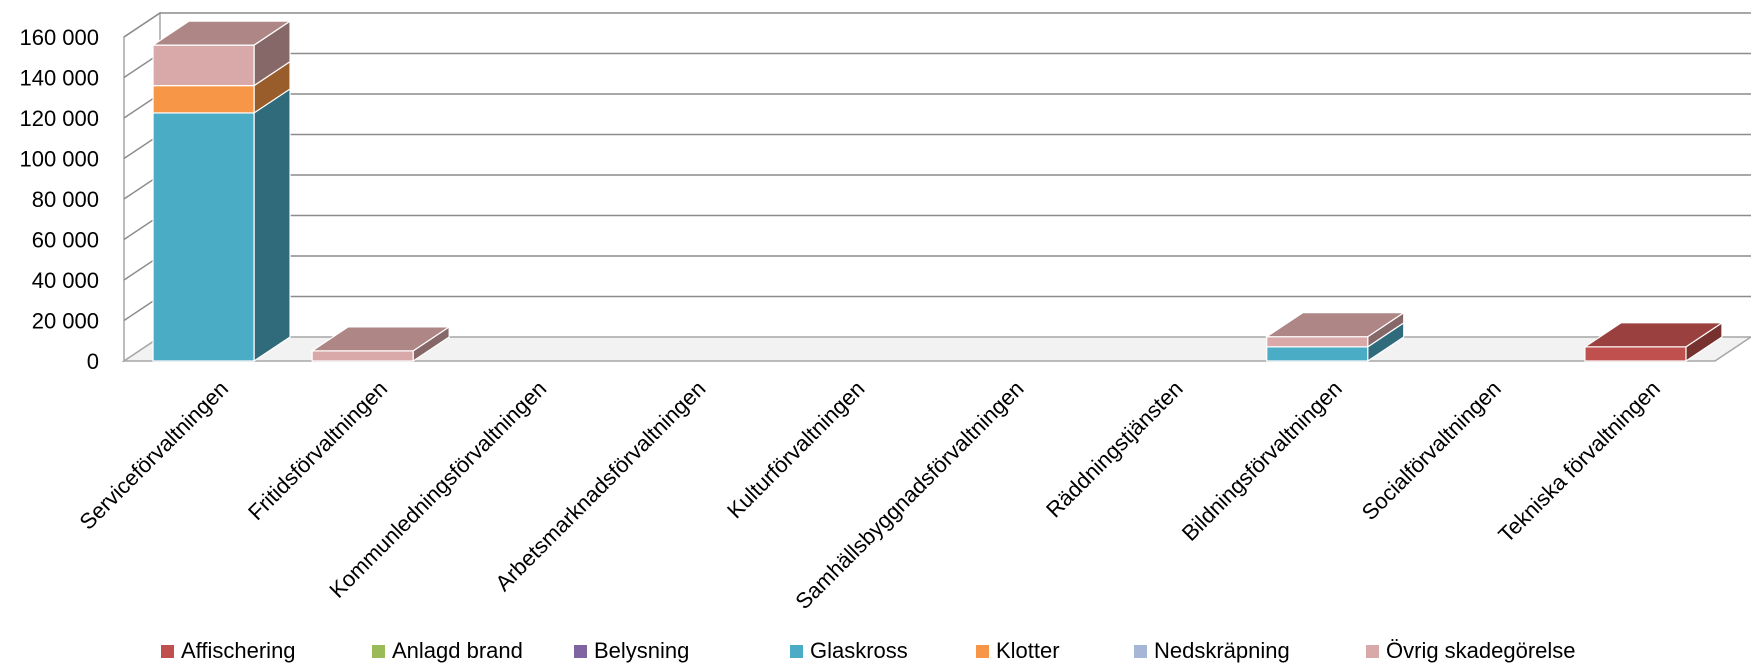 This screenshot has width=1751, height=668. Describe the element at coordinates (65, 199) in the screenshot. I see `y-tick-label: 80 000` at that location.